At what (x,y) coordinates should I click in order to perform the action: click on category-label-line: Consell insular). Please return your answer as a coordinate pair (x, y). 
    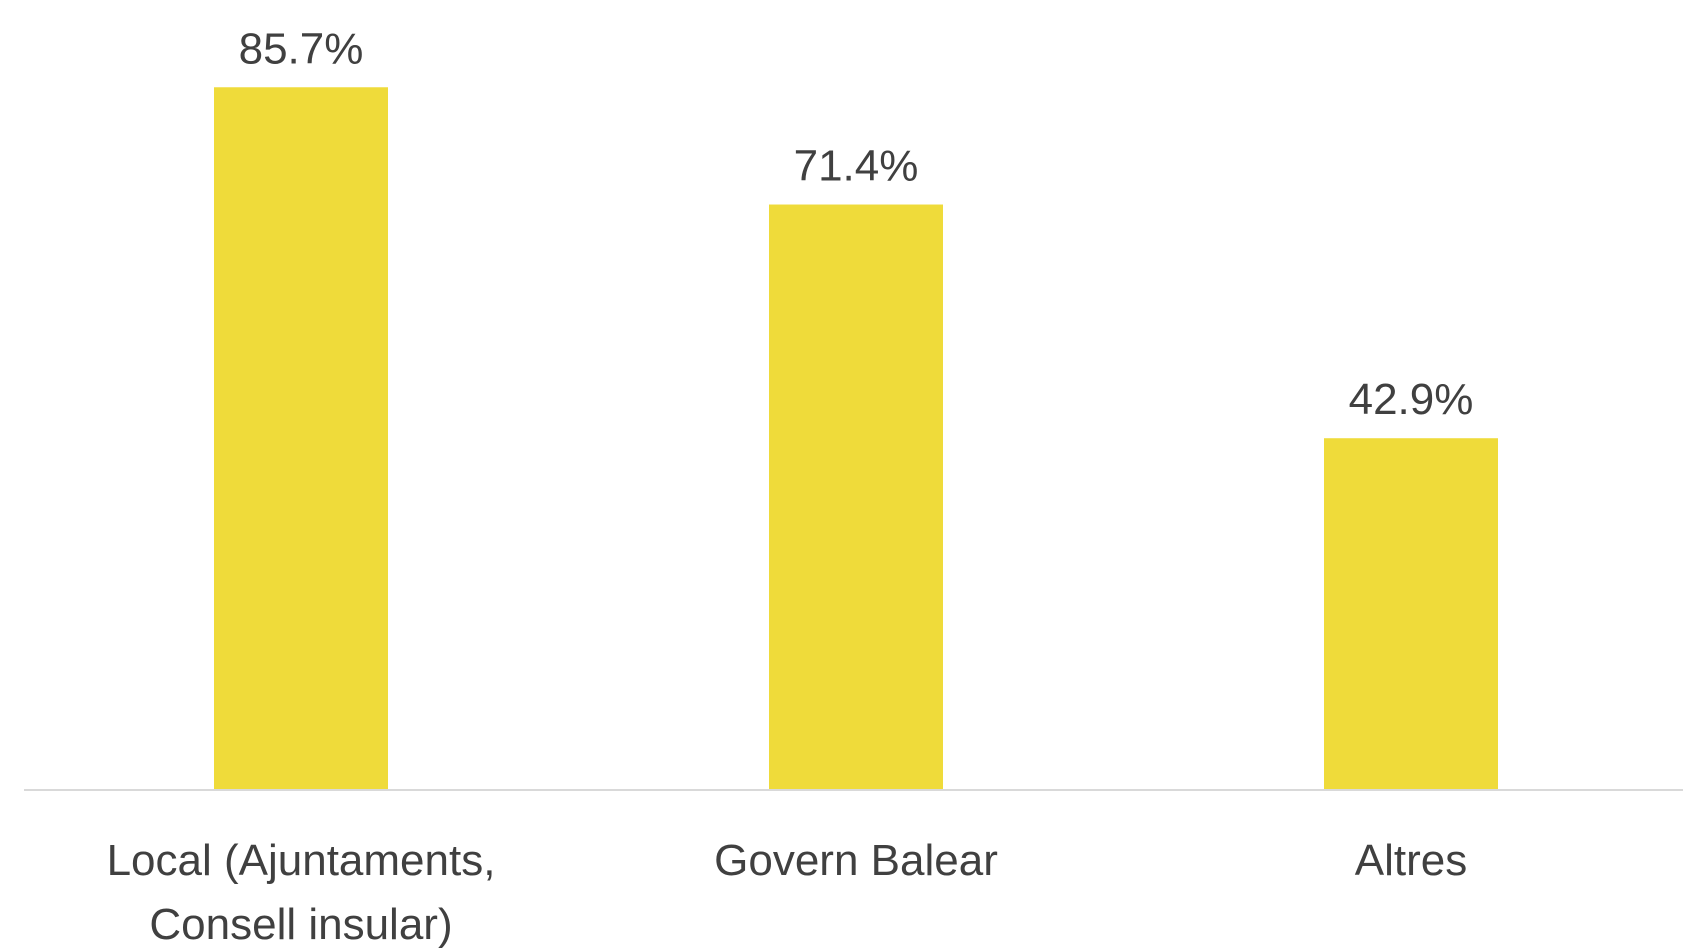
    Looking at the image, I should click on (300, 924).